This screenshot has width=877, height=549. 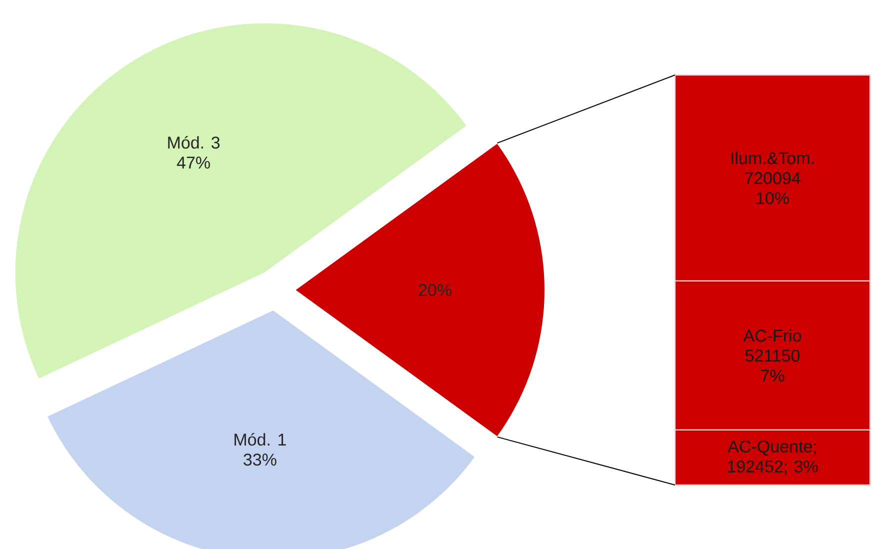 I want to click on data-label: 720094, so click(x=772, y=178).